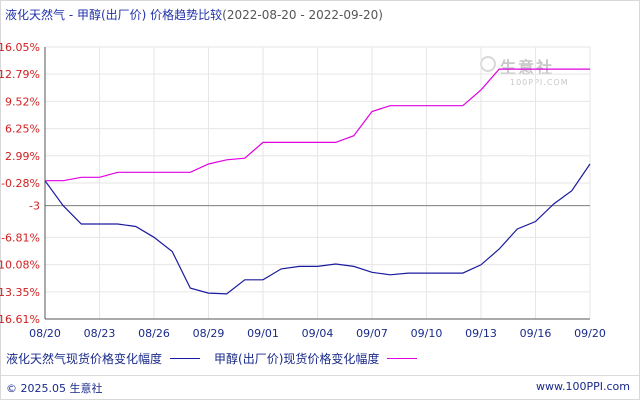 The image size is (640, 400). I want to click on legend-swatch-lng, so click(185, 358).